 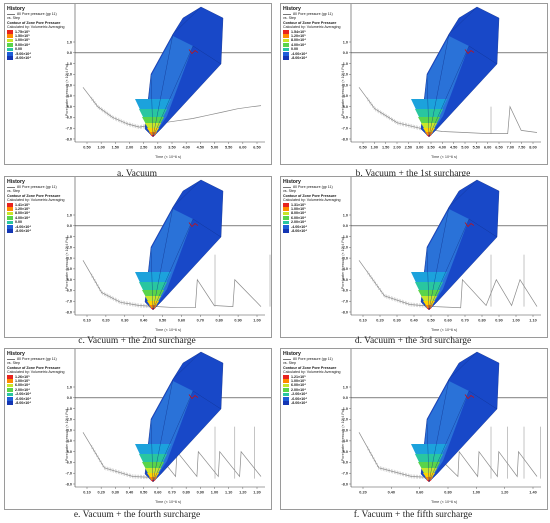 What do you see at coordinates (137, 174) in the screenshot?
I see `caption-a: a. Vacuum` at bounding box center [137, 174].